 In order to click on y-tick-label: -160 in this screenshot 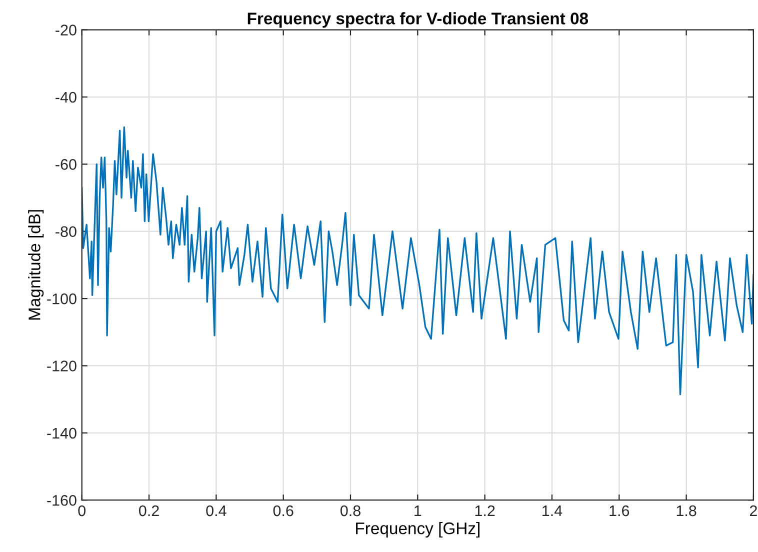, I will do `click(61, 500)`.